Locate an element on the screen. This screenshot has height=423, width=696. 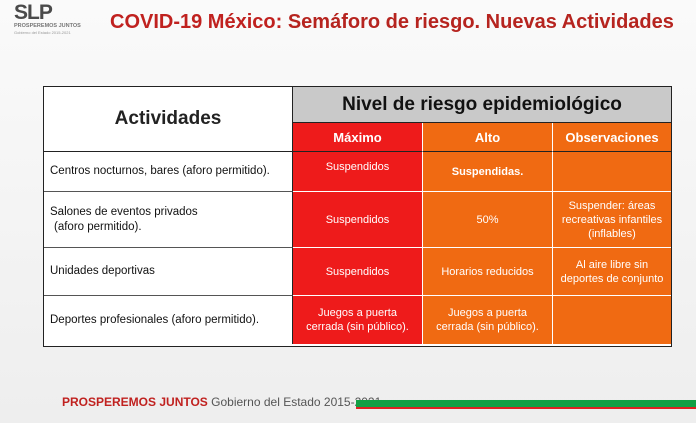
title-part2: Semáforo de riesgo. Nuevas Actividades is located at coordinates (480, 22).